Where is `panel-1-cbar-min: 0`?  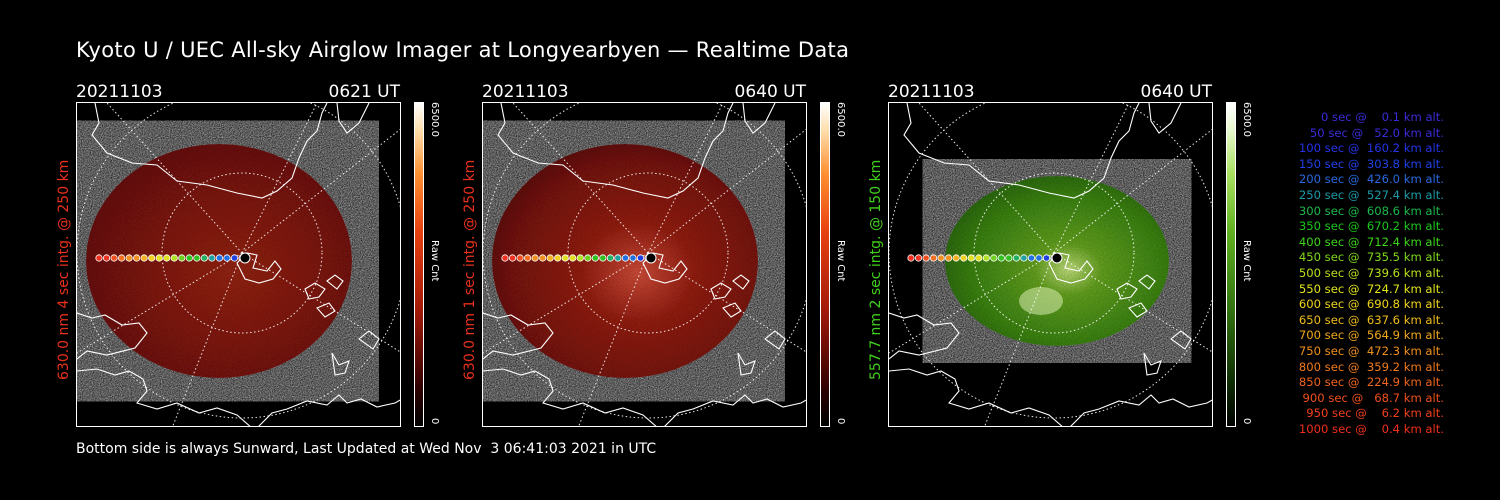
panel-1-cbar-min: 0 is located at coordinates (434, 421).